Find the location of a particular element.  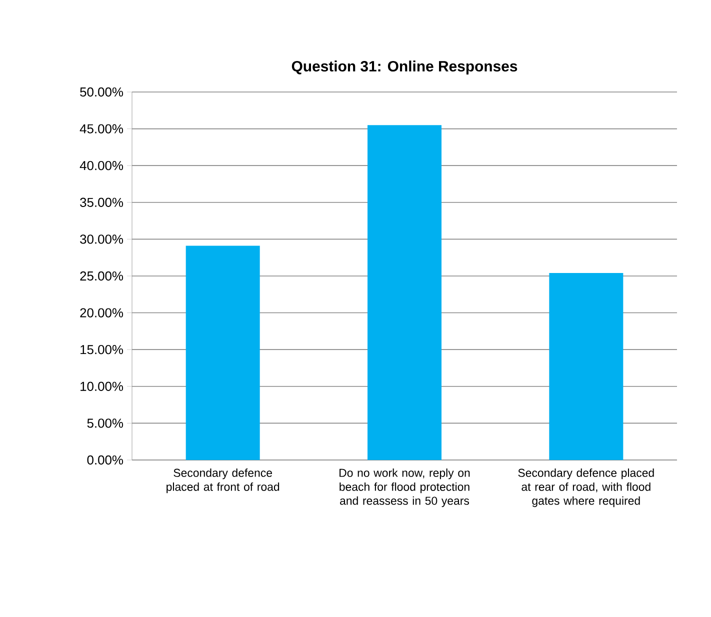

y-tick-label: 50.00% is located at coordinates (102, 92).